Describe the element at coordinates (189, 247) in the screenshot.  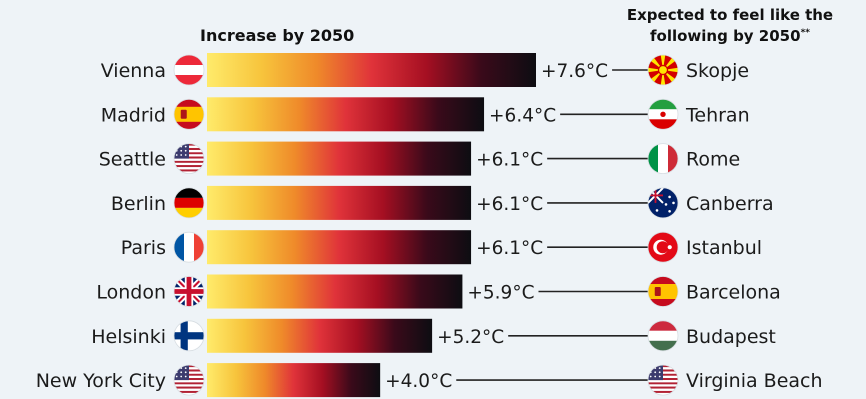
I see `france-flag-icon` at that location.